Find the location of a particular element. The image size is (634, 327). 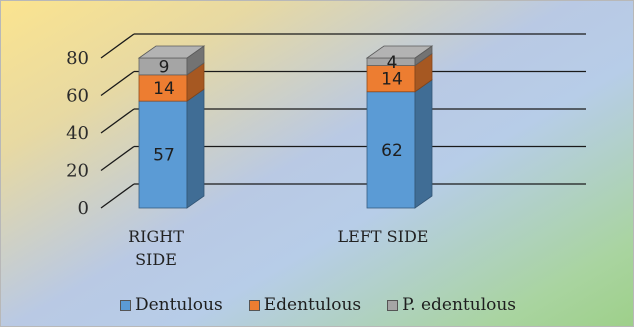

x-category-label: RIGHT is located at coordinates (156, 236).